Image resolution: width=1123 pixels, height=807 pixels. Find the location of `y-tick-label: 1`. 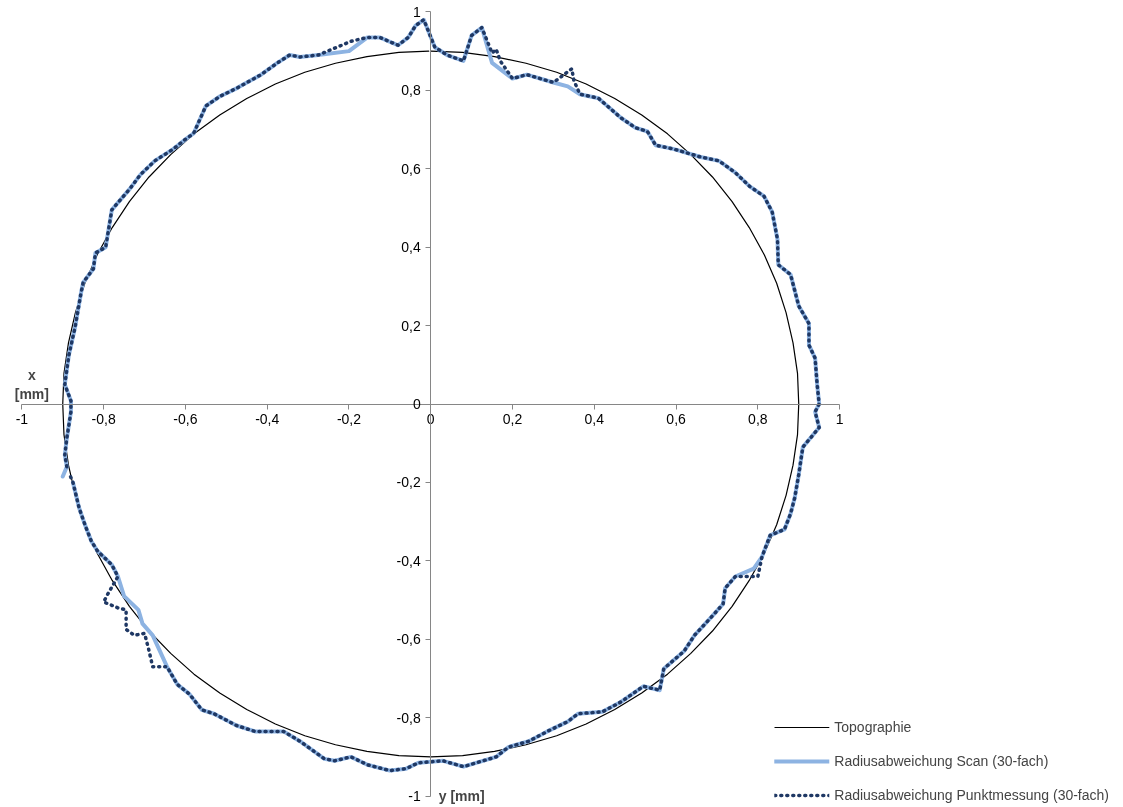

y-tick-label: 1 is located at coordinates (416, 11).